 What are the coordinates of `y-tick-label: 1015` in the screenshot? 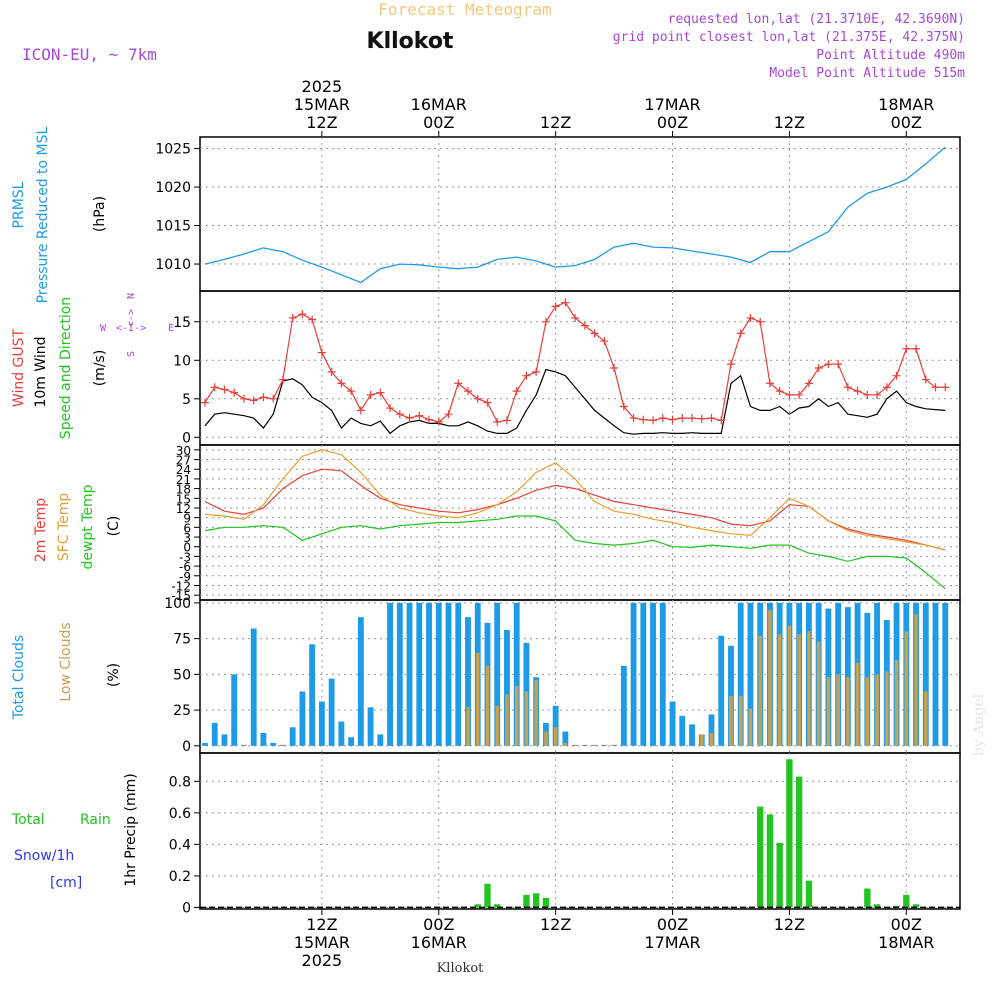 It's located at (173, 227).